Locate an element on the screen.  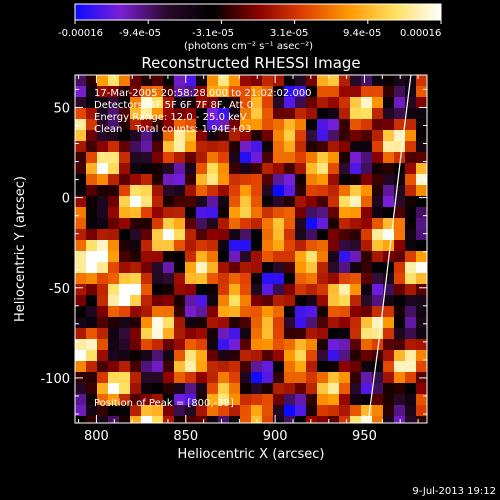
y-axis-label: Heliocentric Y (arcsec) is located at coordinates (20, 249).